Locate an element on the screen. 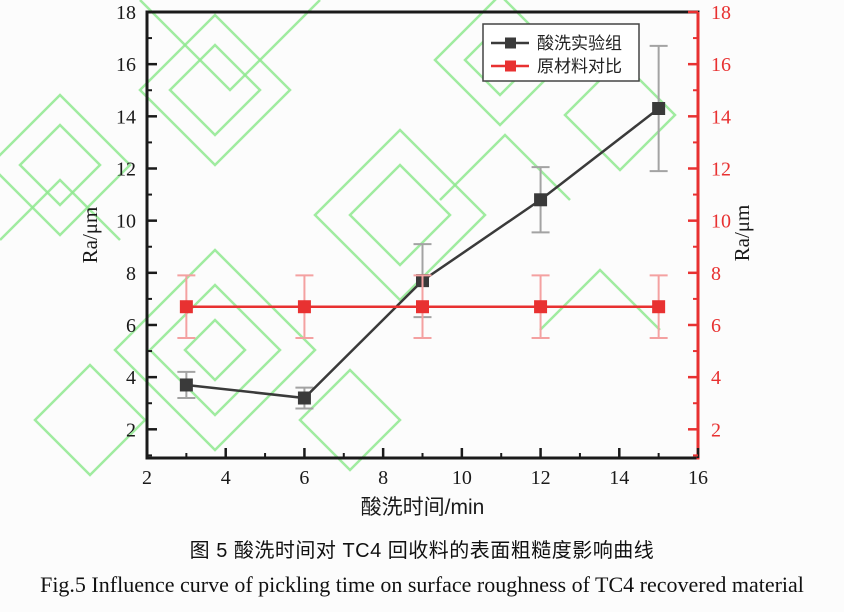 The height and width of the screenshot is (612, 844). y-right-tick-label: 10 is located at coordinates (721, 222).